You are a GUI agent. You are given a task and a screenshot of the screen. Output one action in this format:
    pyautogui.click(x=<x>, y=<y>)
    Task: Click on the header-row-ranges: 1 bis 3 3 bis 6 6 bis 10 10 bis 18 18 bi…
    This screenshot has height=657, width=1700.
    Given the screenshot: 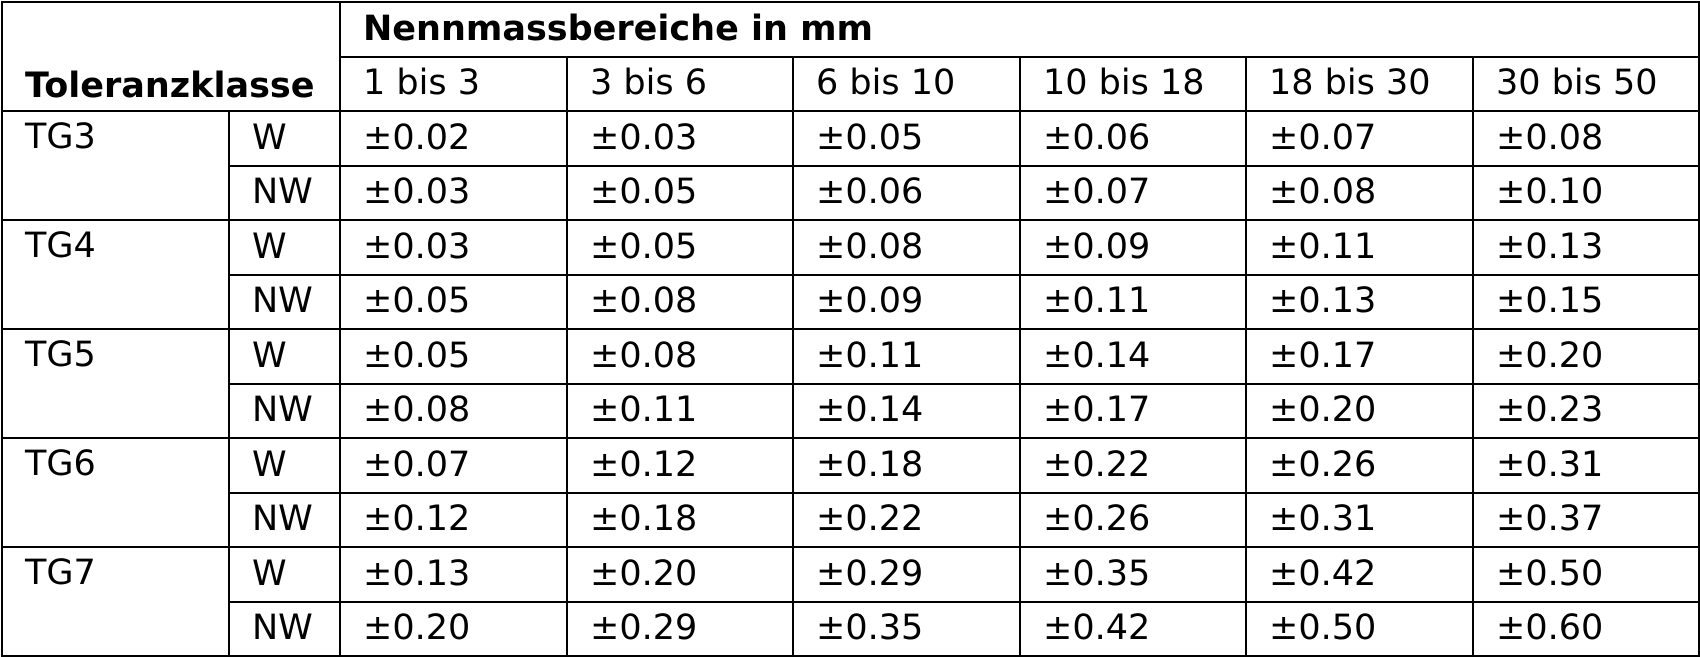 What is the action you would take?
    pyautogui.click(x=851, y=83)
    